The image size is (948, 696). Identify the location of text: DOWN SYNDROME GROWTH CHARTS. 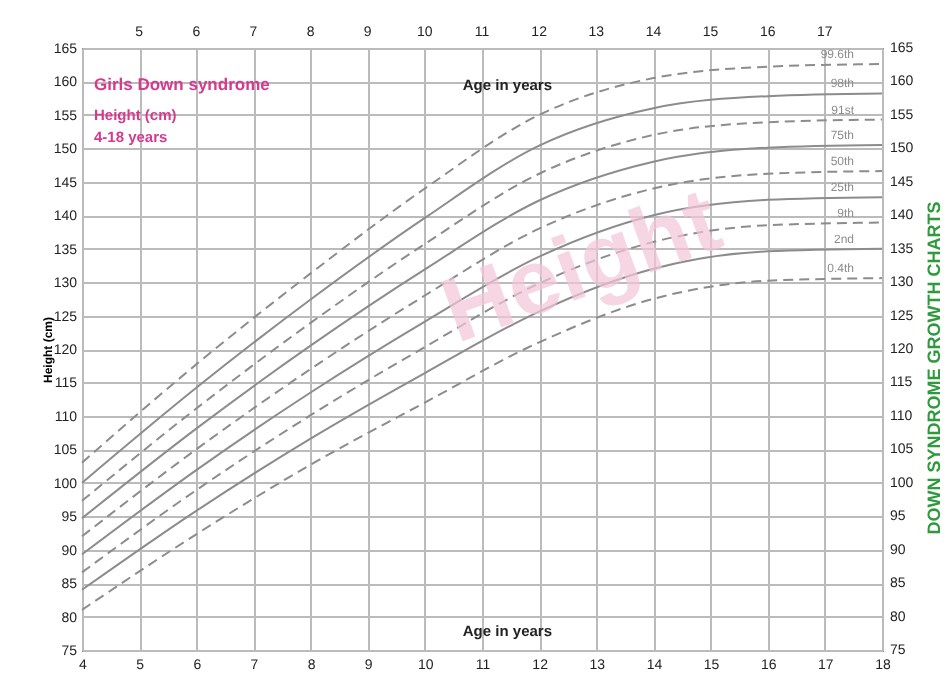
(934, 368).